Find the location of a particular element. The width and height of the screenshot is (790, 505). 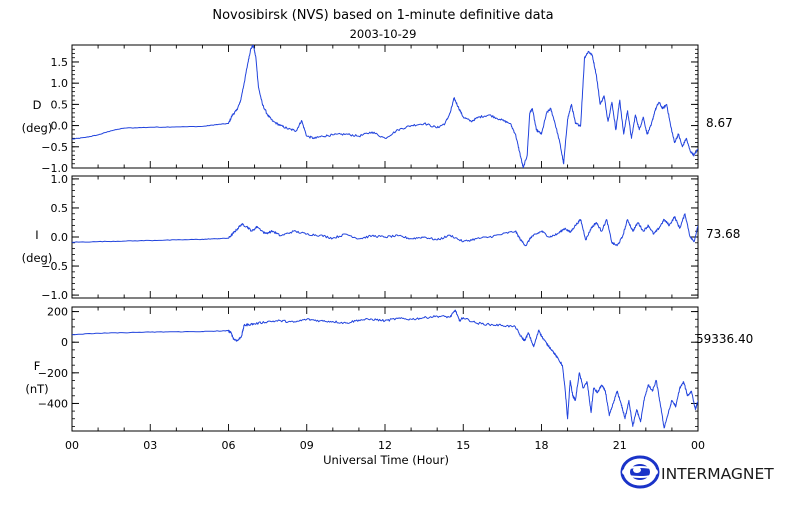

y-tick-label: −400 is located at coordinates (53, 403).